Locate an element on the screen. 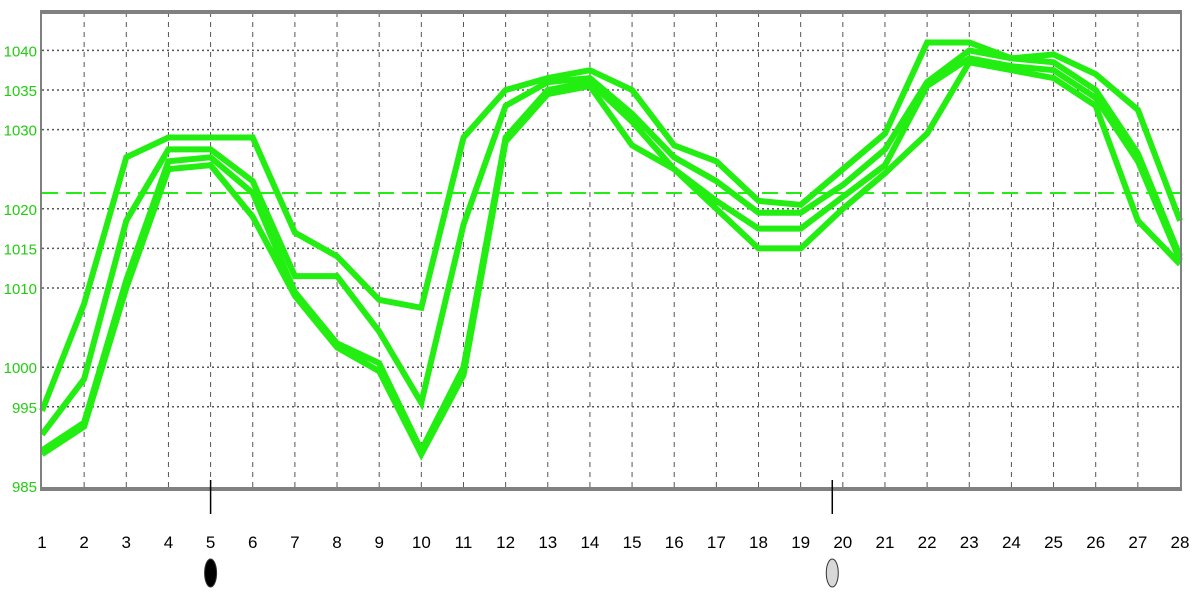 The height and width of the screenshot is (592, 1194). x-tick-label: 13 is located at coordinates (547, 542).